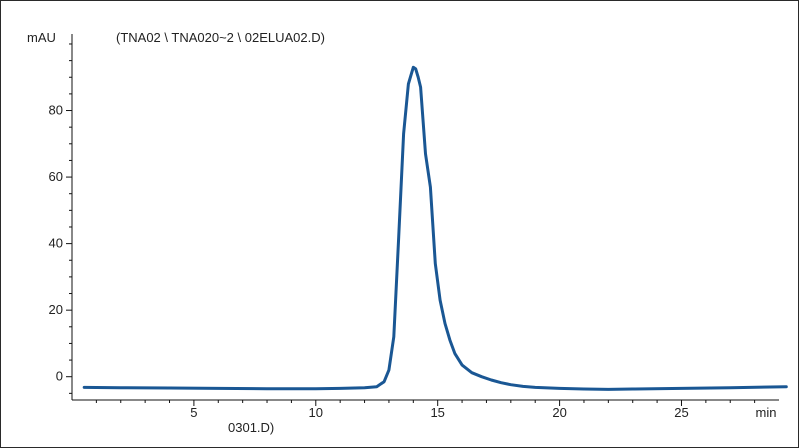 This screenshot has width=799, height=448. I want to click on x-tick-label: 20, so click(559, 412).